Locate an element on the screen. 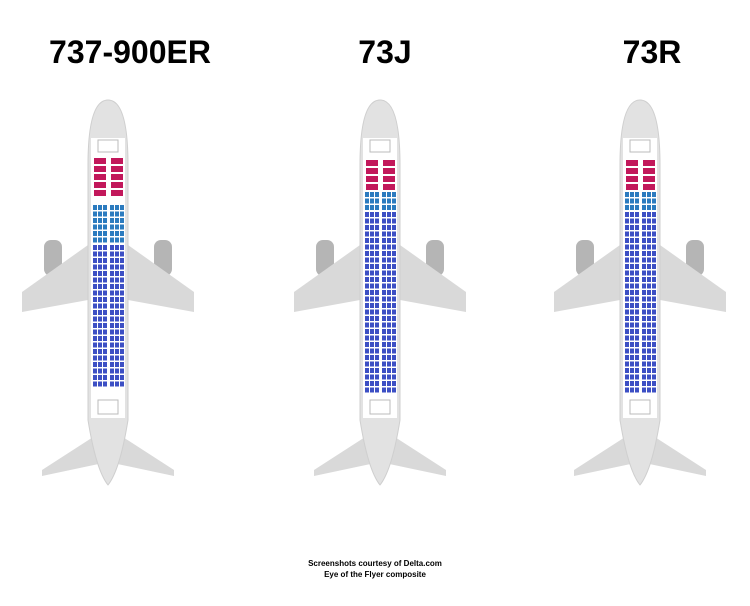 The width and height of the screenshot is (750, 606). plane-title: 737-900ER is located at coordinates (130, 52).